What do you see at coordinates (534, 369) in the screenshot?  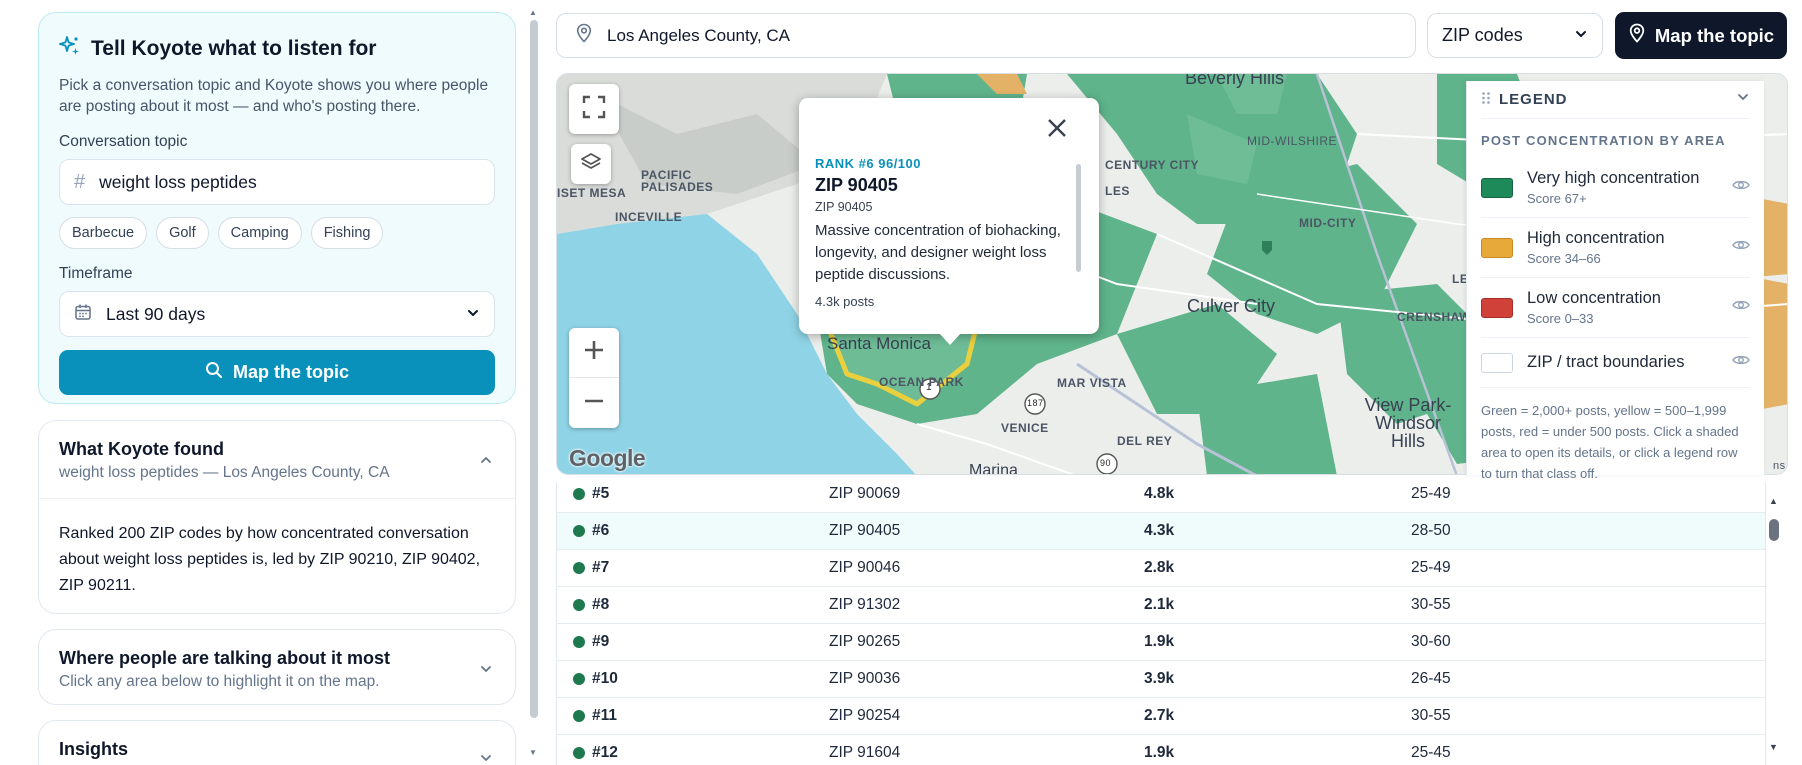 I see `left-panel-scrollbar` at bounding box center [534, 369].